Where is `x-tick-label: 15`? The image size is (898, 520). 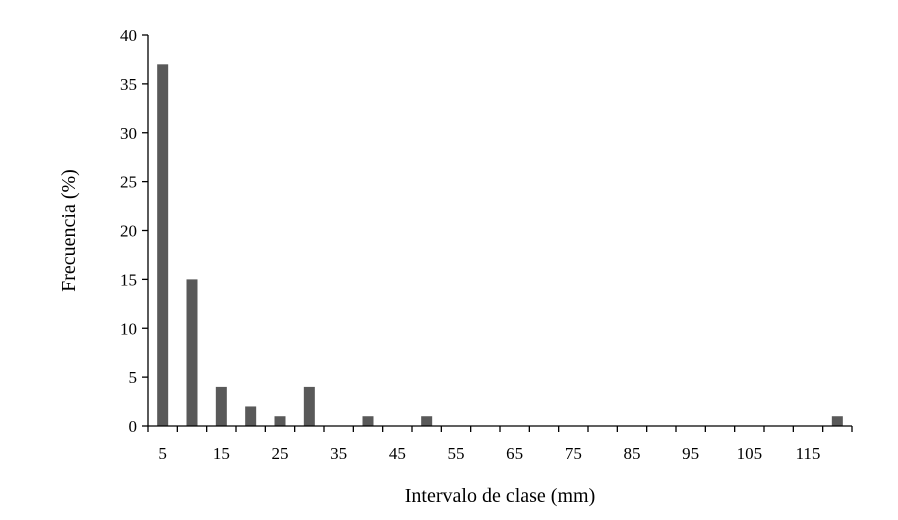 x-tick-label: 15 is located at coordinates (221, 453).